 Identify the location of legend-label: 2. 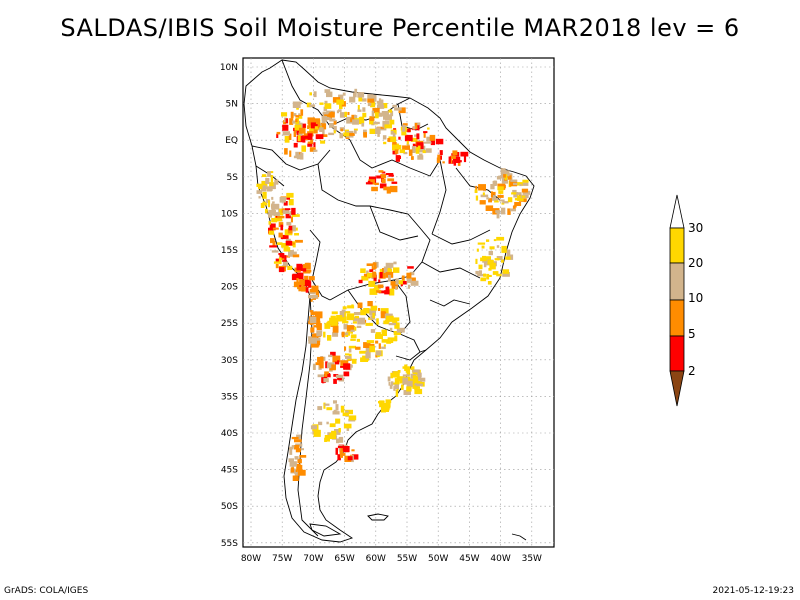
(692, 371).